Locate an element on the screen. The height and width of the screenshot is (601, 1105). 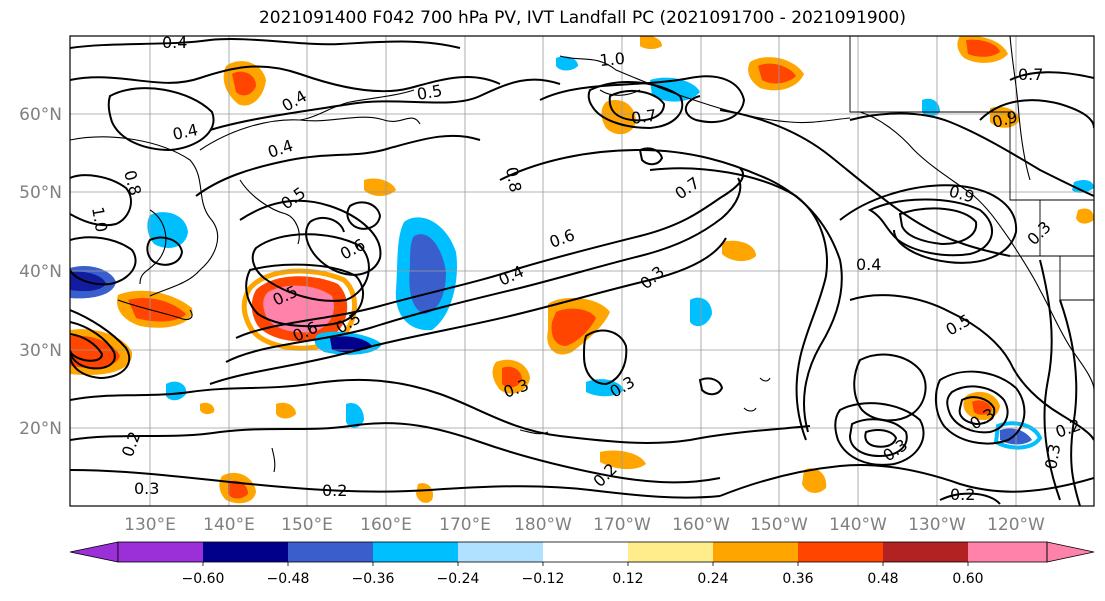
lat-axis-labels: 60°N 50°N 40°N 30°N 20°N is located at coordinates (40, 272).